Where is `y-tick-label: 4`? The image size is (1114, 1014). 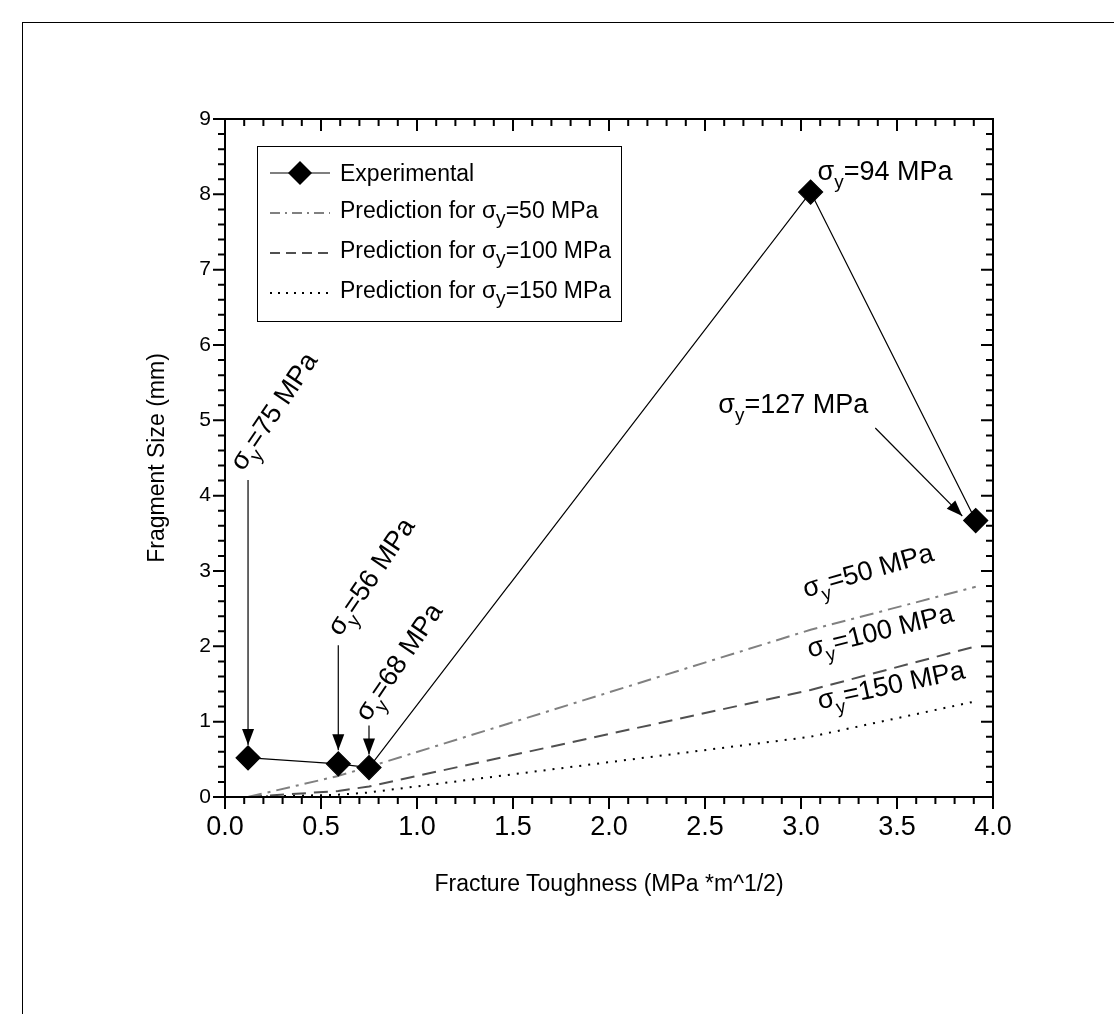 y-tick-label: 4 is located at coordinates (205, 494).